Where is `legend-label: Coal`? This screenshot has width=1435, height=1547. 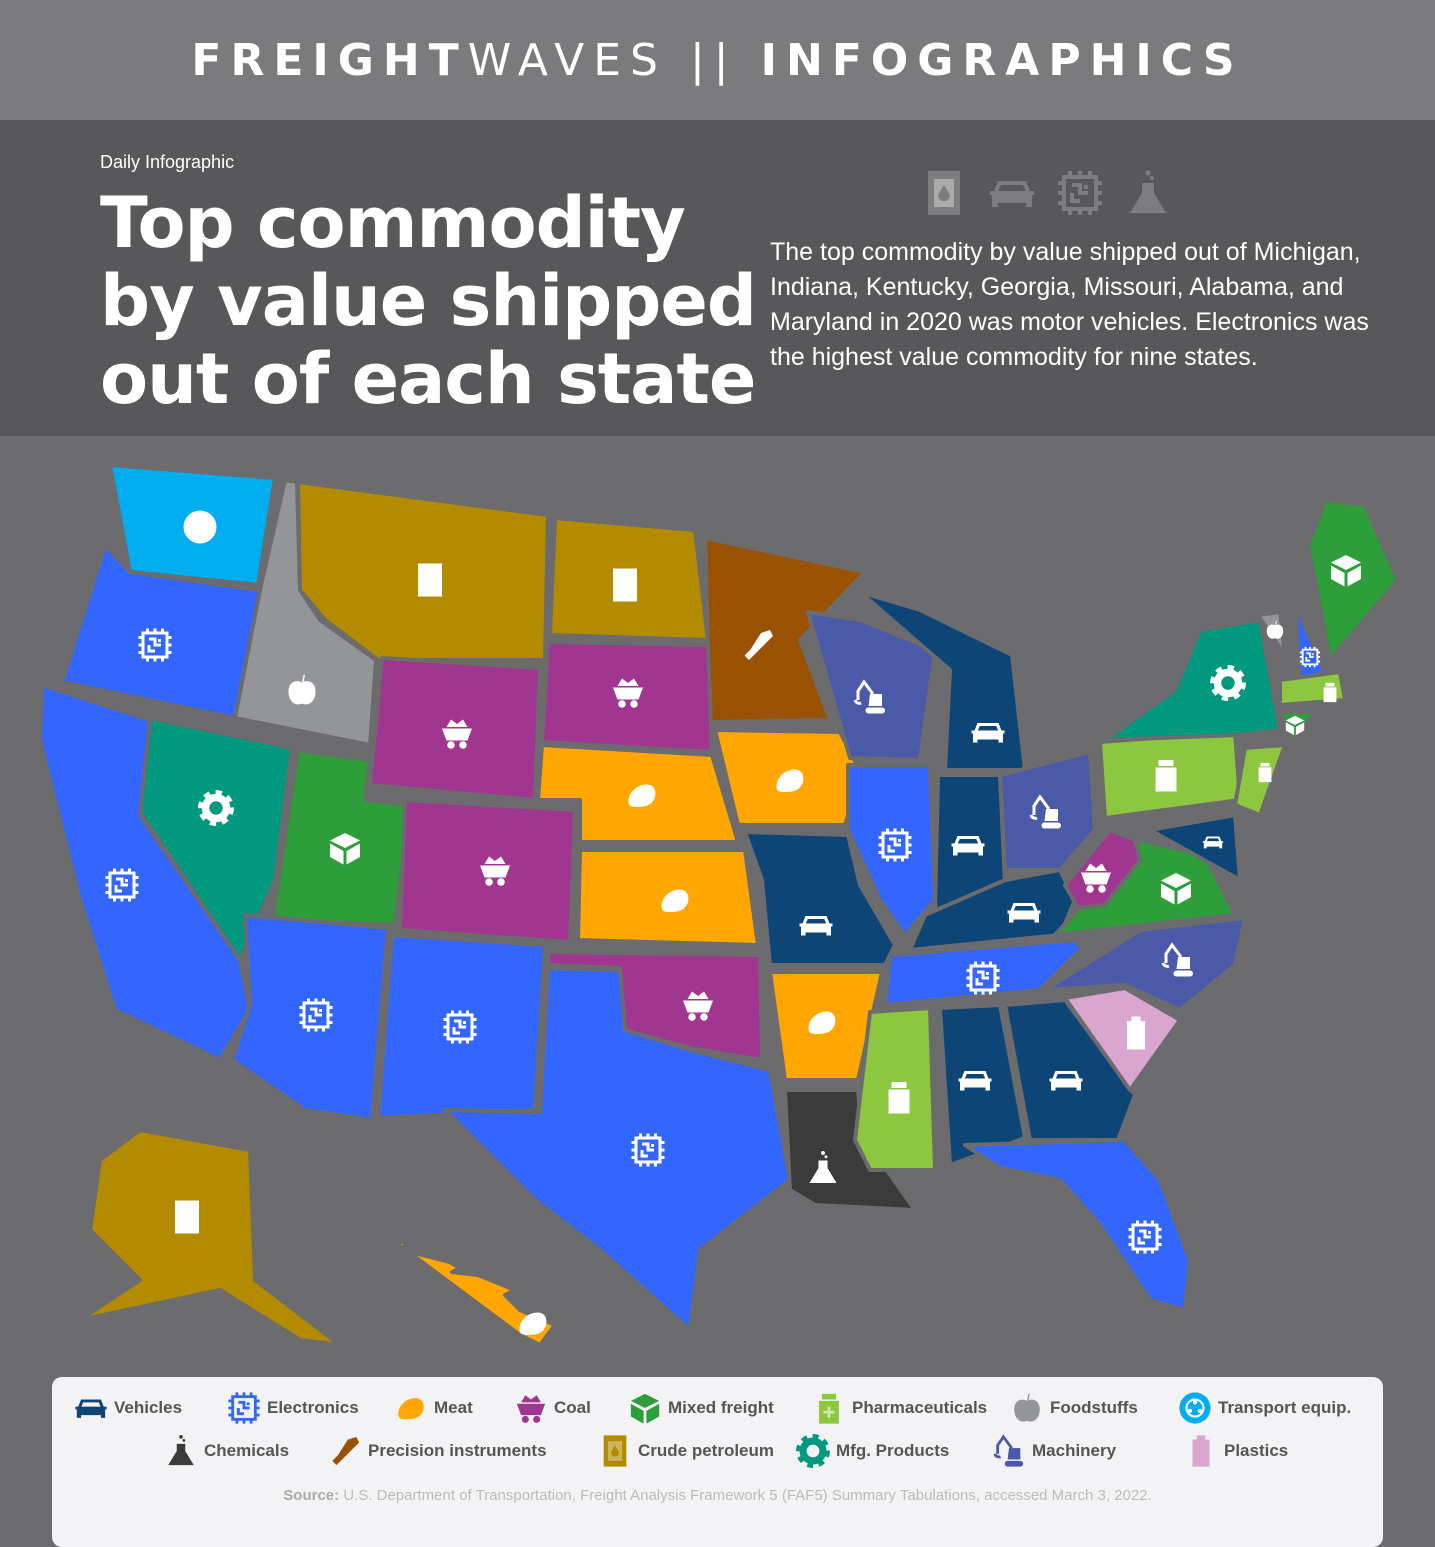
legend-label: Coal is located at coordinates (572, 1407).